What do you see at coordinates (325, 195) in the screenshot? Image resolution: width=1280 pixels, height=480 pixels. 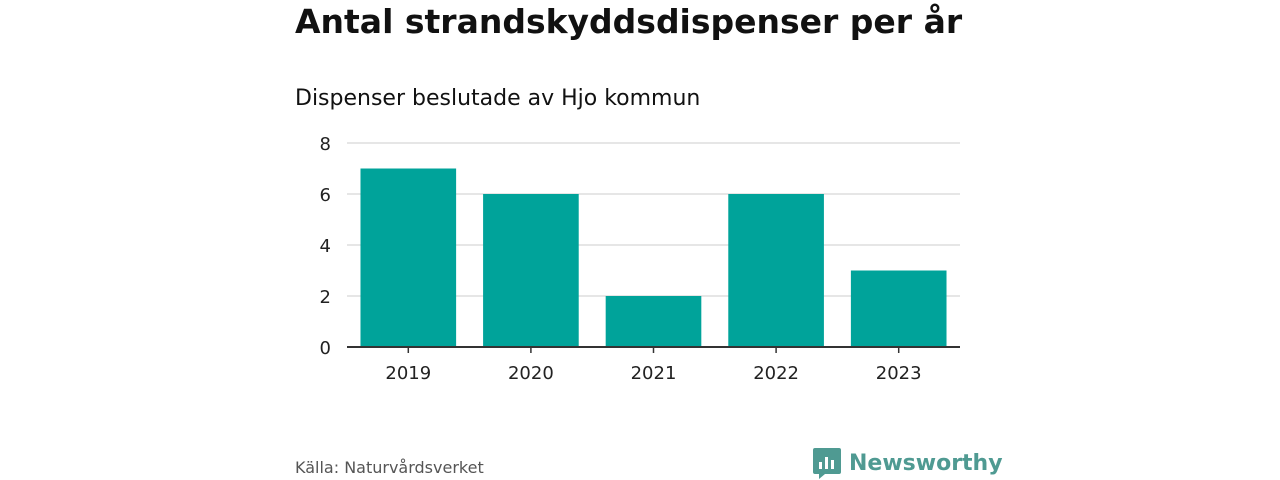 I see `y-tick-label: 6` at bounding box center [325, 195].